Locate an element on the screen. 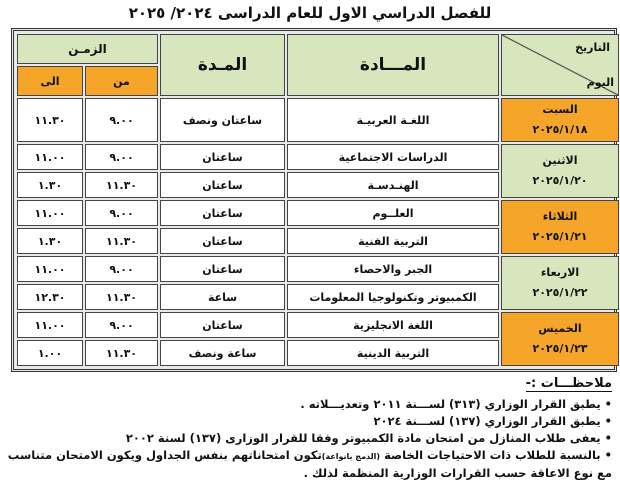 The height and width of the screenshot is (500, 620). exam-date: ٢٠٢٥/١/٢٢ is located at coordinates (560, 292).